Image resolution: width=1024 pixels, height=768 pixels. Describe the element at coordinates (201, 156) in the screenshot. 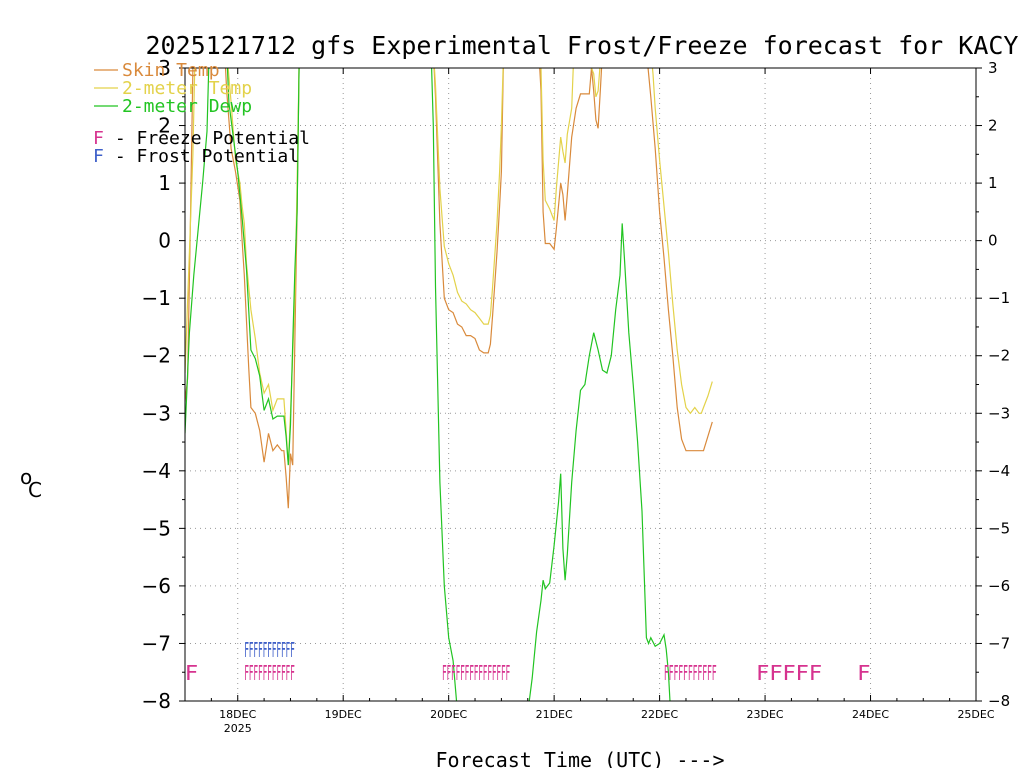

I see `legend-frost-text: - Frost Potential` at that location.